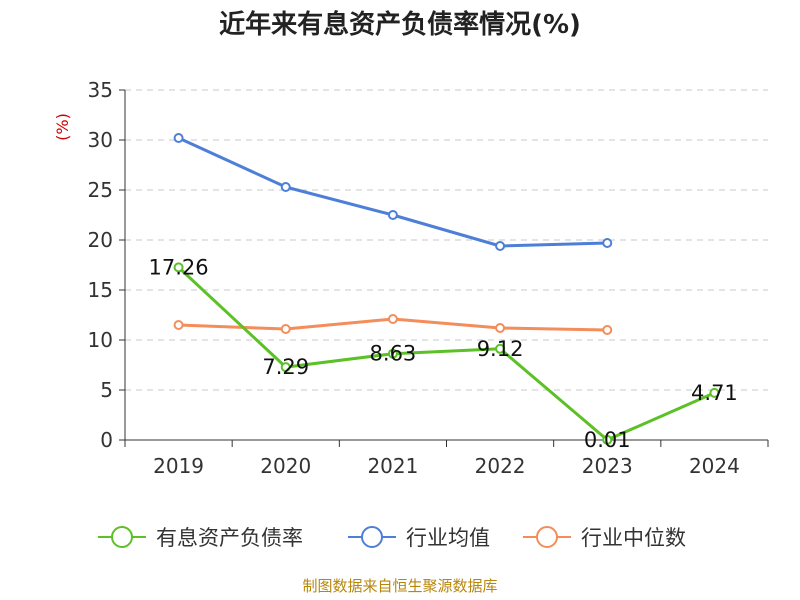 The image size is (800, 600). What do you see at coordinates (714, 466) in the screenshot?
I see `x-tick-label: 2024` at bounding box center [714, 466].